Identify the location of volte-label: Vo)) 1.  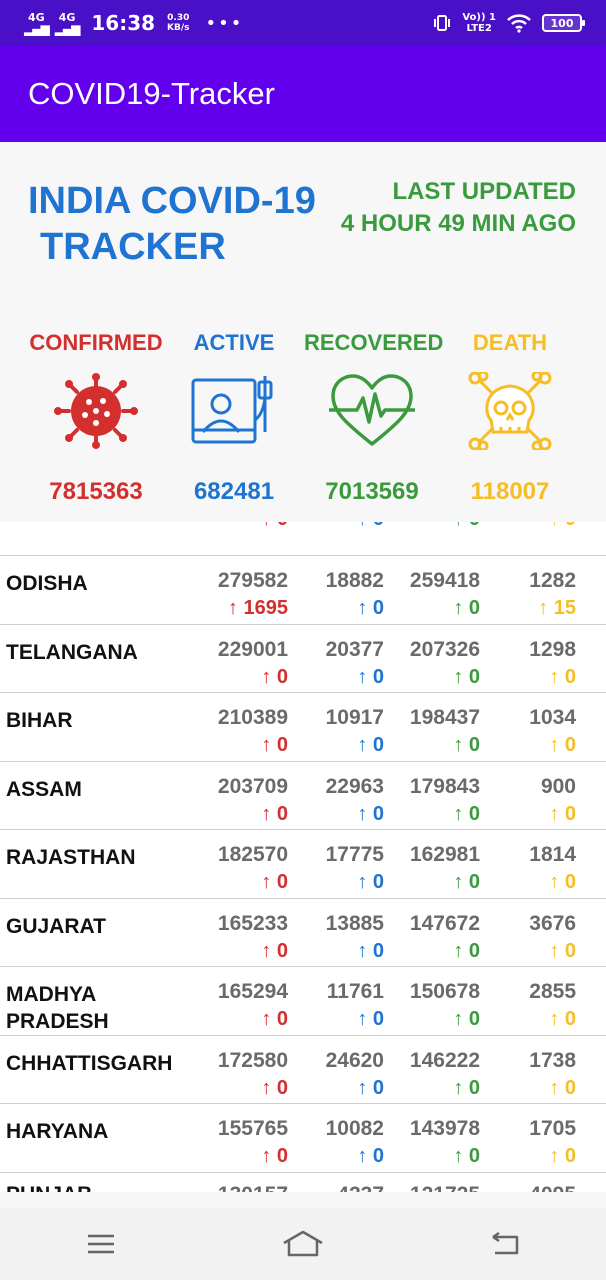
(479, 17).